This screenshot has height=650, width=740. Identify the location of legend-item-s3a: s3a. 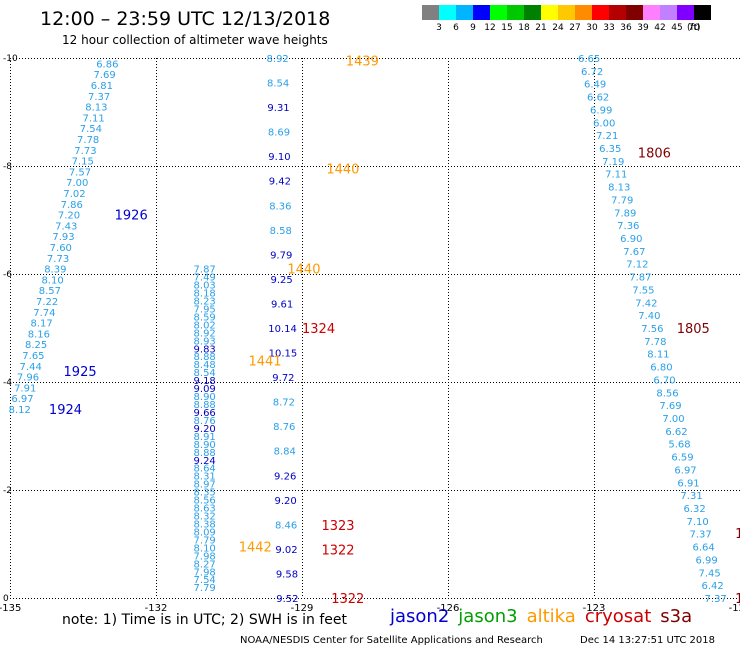
(676, 616).